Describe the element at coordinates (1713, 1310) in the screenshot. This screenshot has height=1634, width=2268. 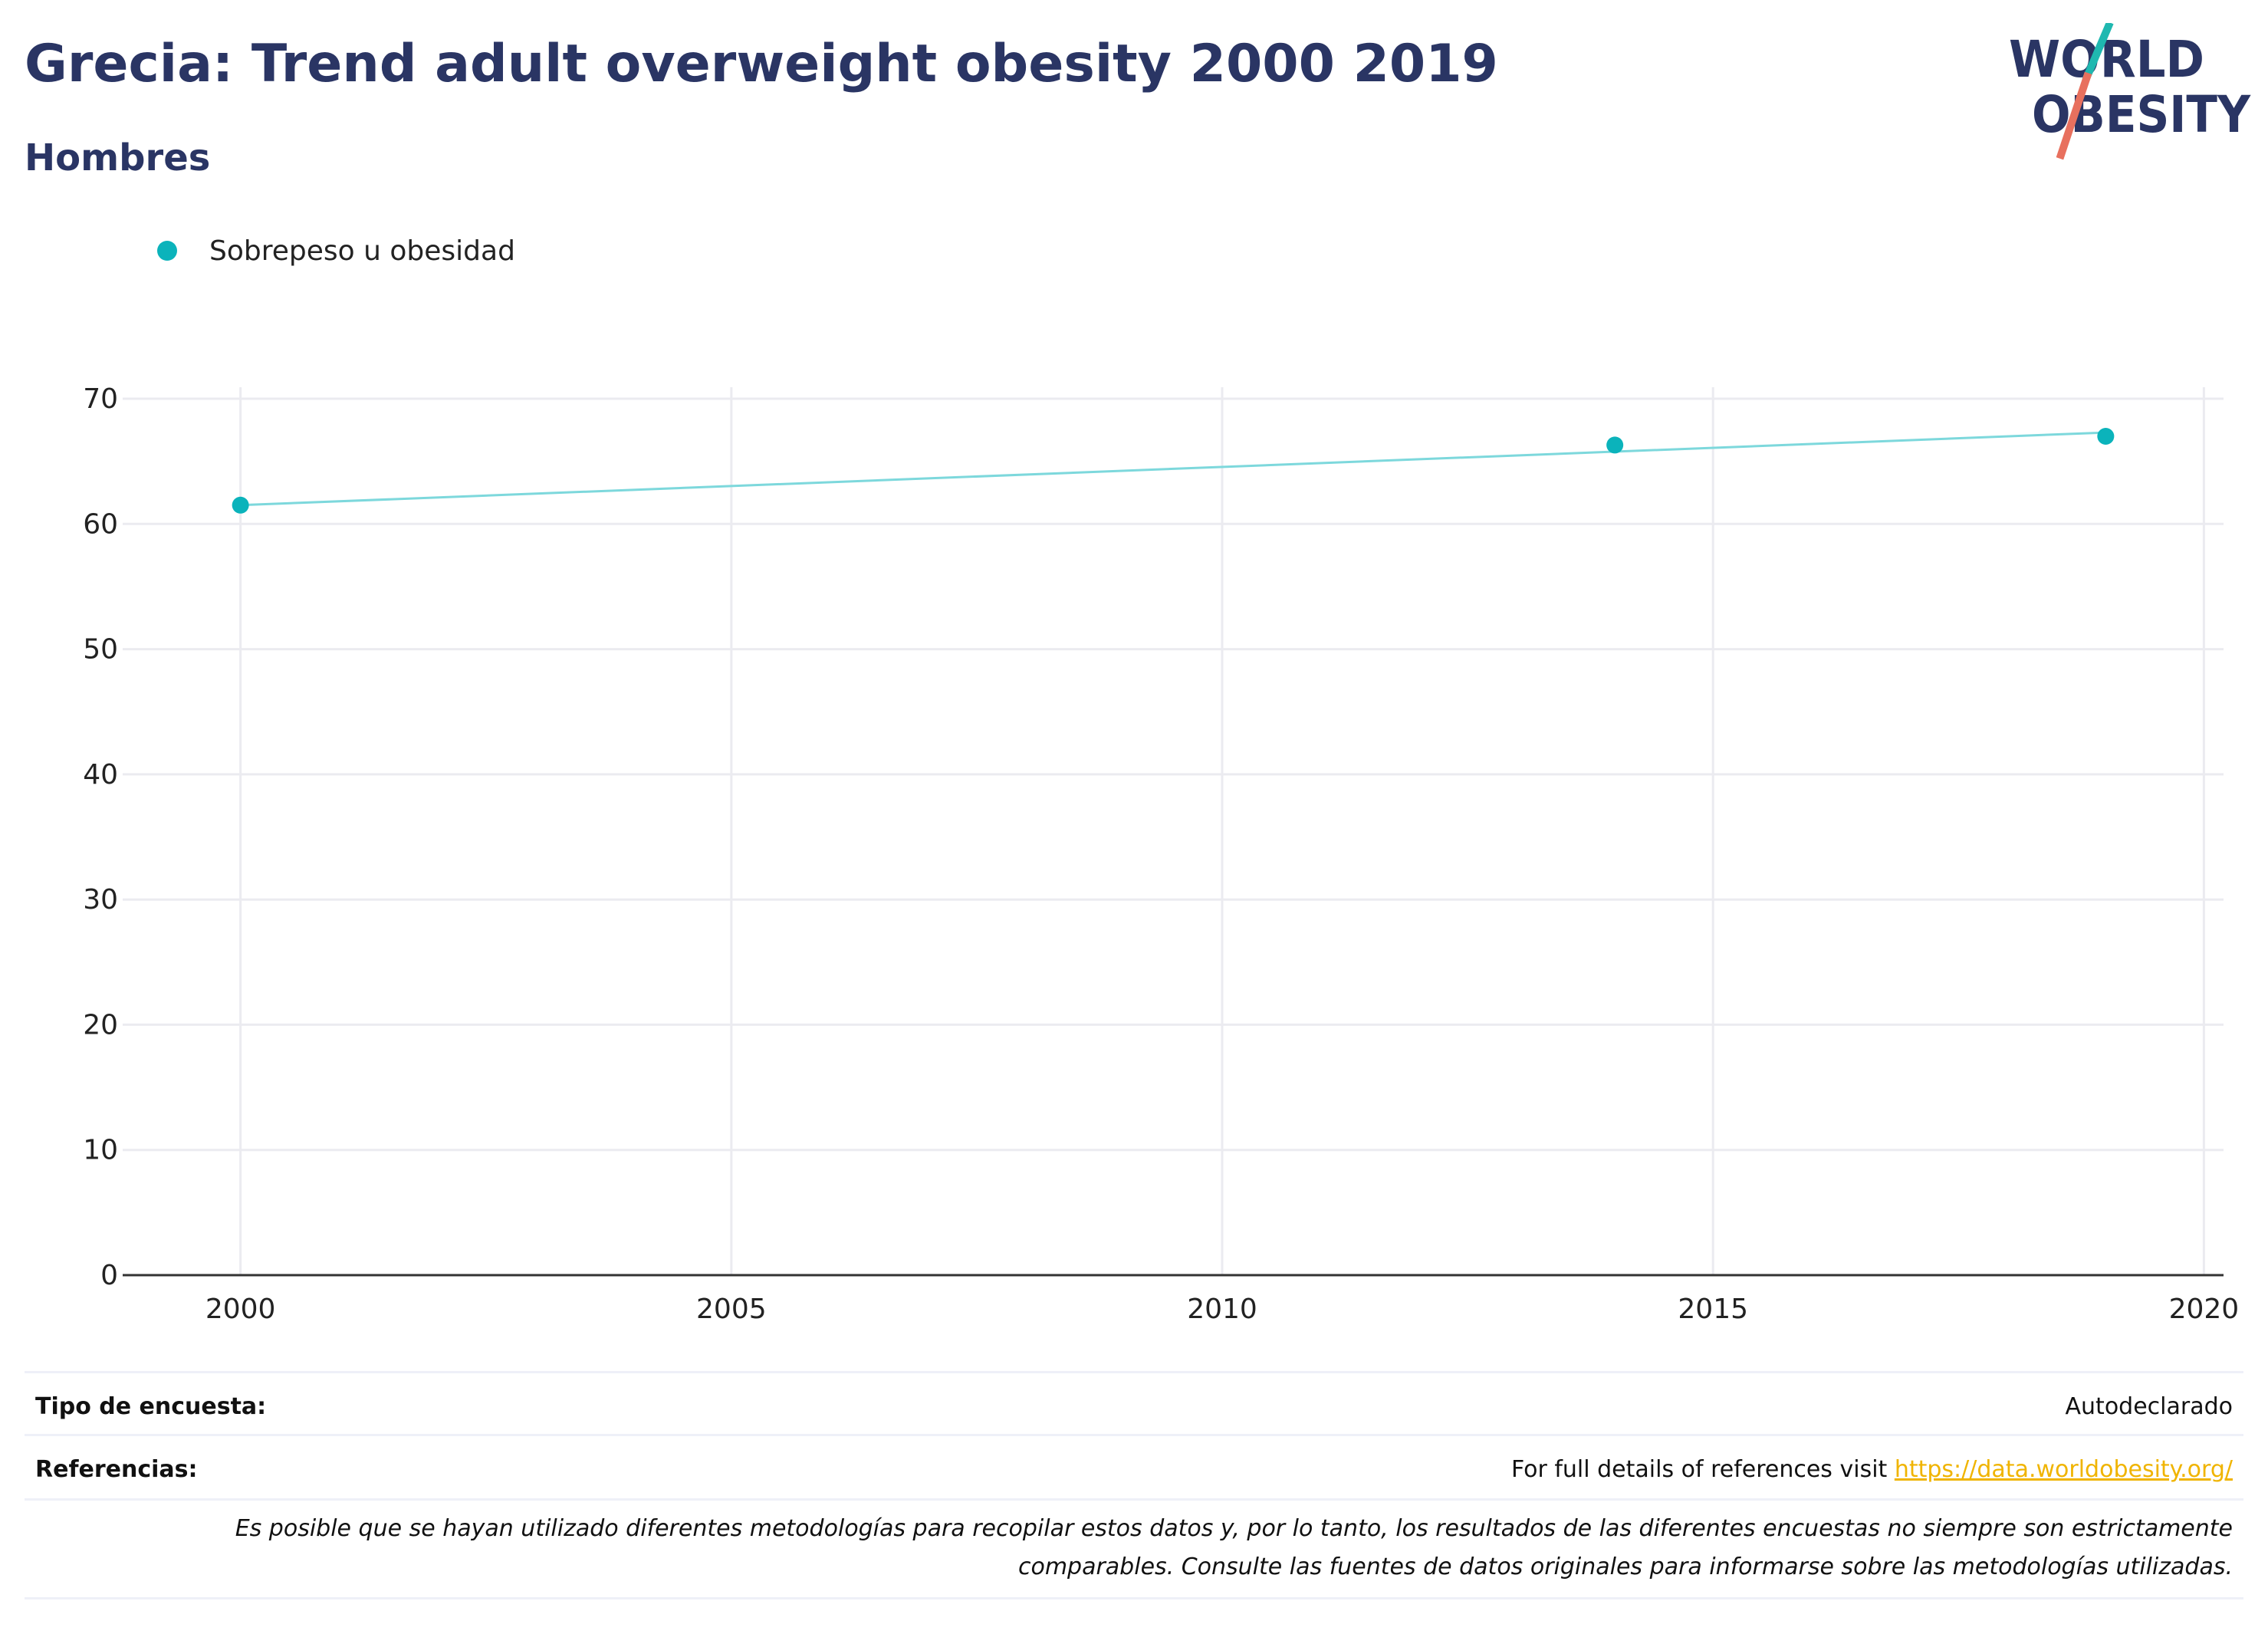
I see `x-tick-label-2015: 2015` at that location.